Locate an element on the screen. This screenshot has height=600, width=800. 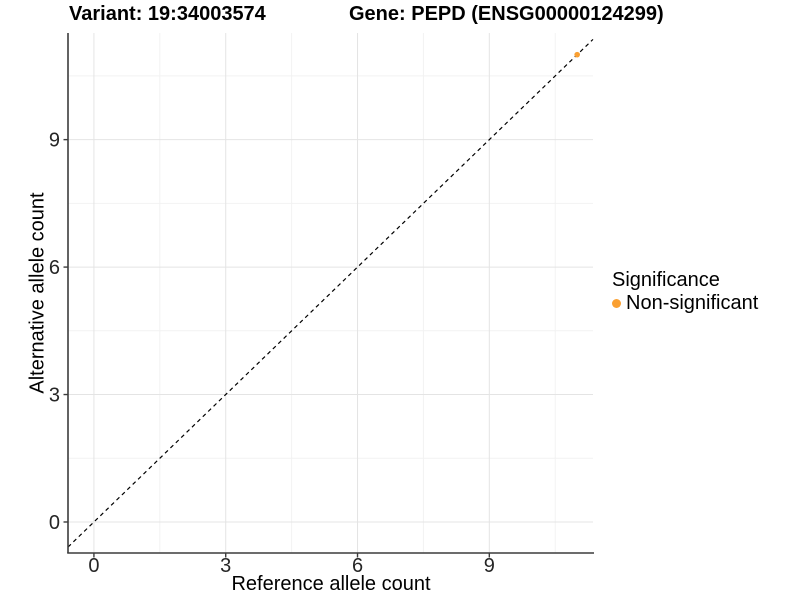
legend: Significance Non-significant is located at coordinates (685, 291).